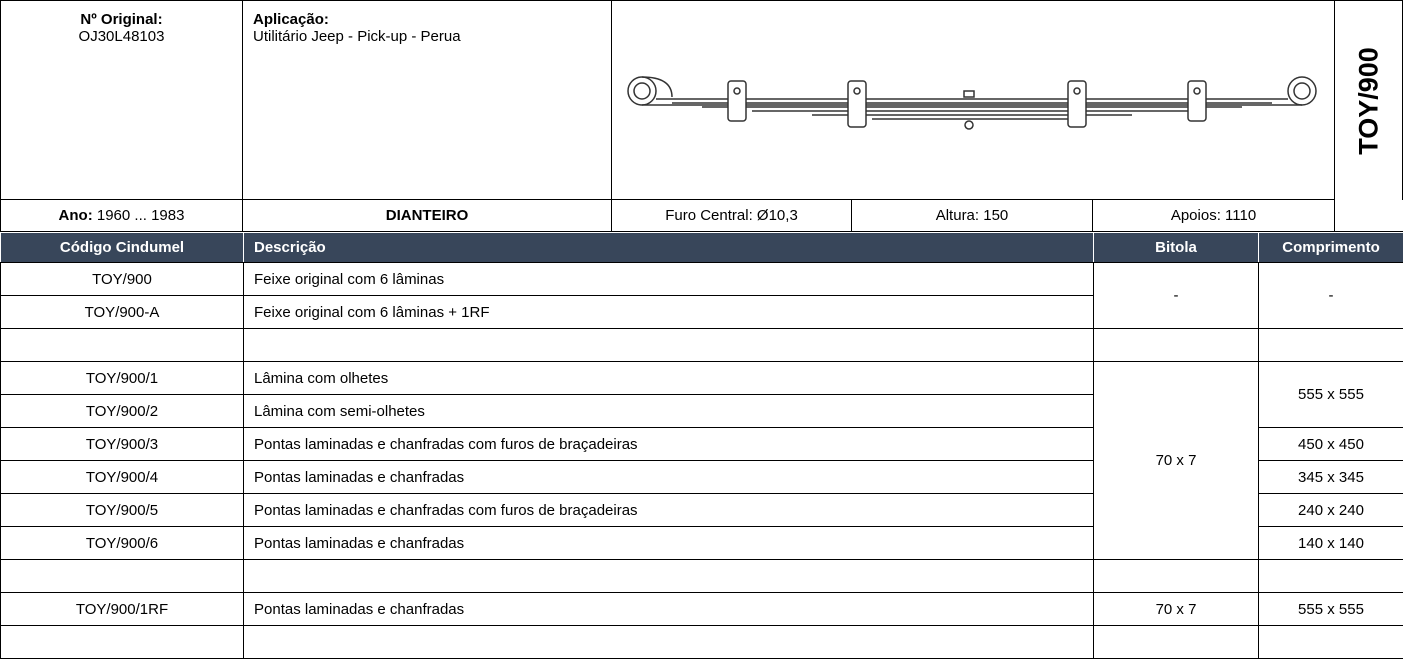 The image size is (1403, 662). What do you see at coordinates (668, 411) in the screenshot?
I see `description: Lâmina com semi-olhetes` at bounding box center [668, 411].